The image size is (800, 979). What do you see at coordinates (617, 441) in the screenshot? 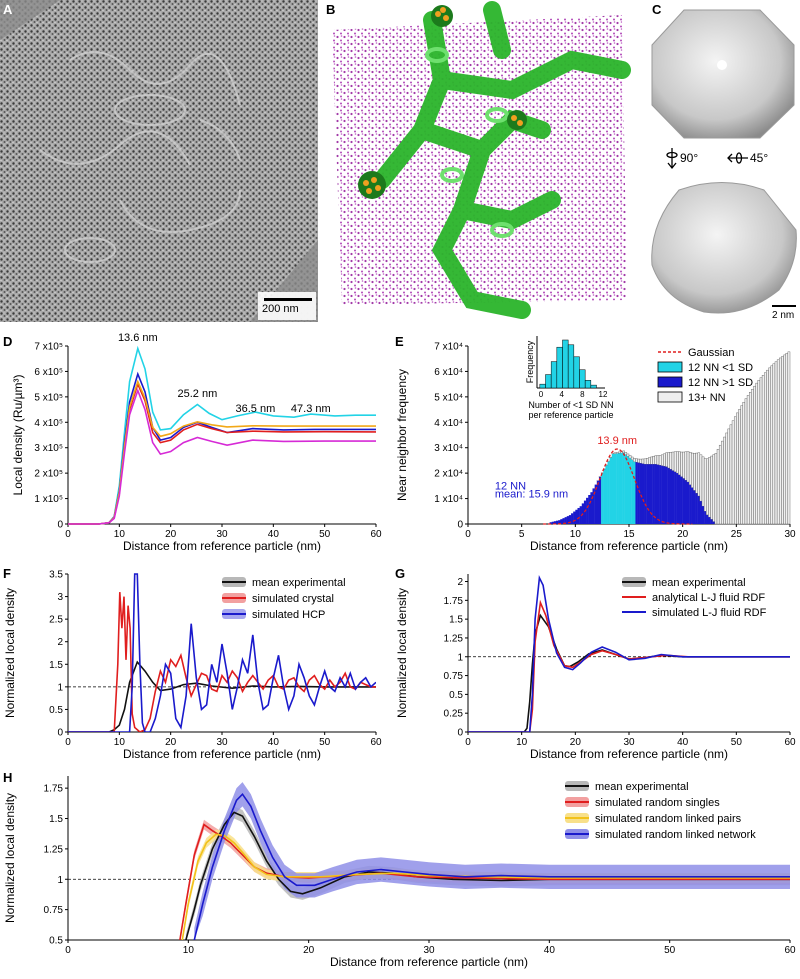
I see `peak-label: 13.9 nm` at bounding box center [617, 441].